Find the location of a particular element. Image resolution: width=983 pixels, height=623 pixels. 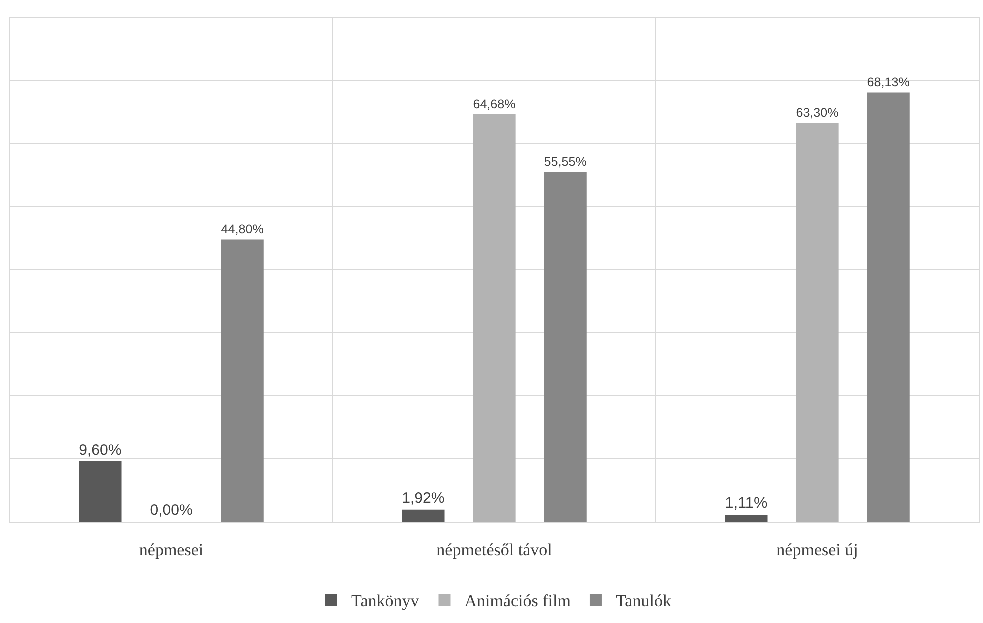

data-label: 55,55% is located at coordinates (565, 161).